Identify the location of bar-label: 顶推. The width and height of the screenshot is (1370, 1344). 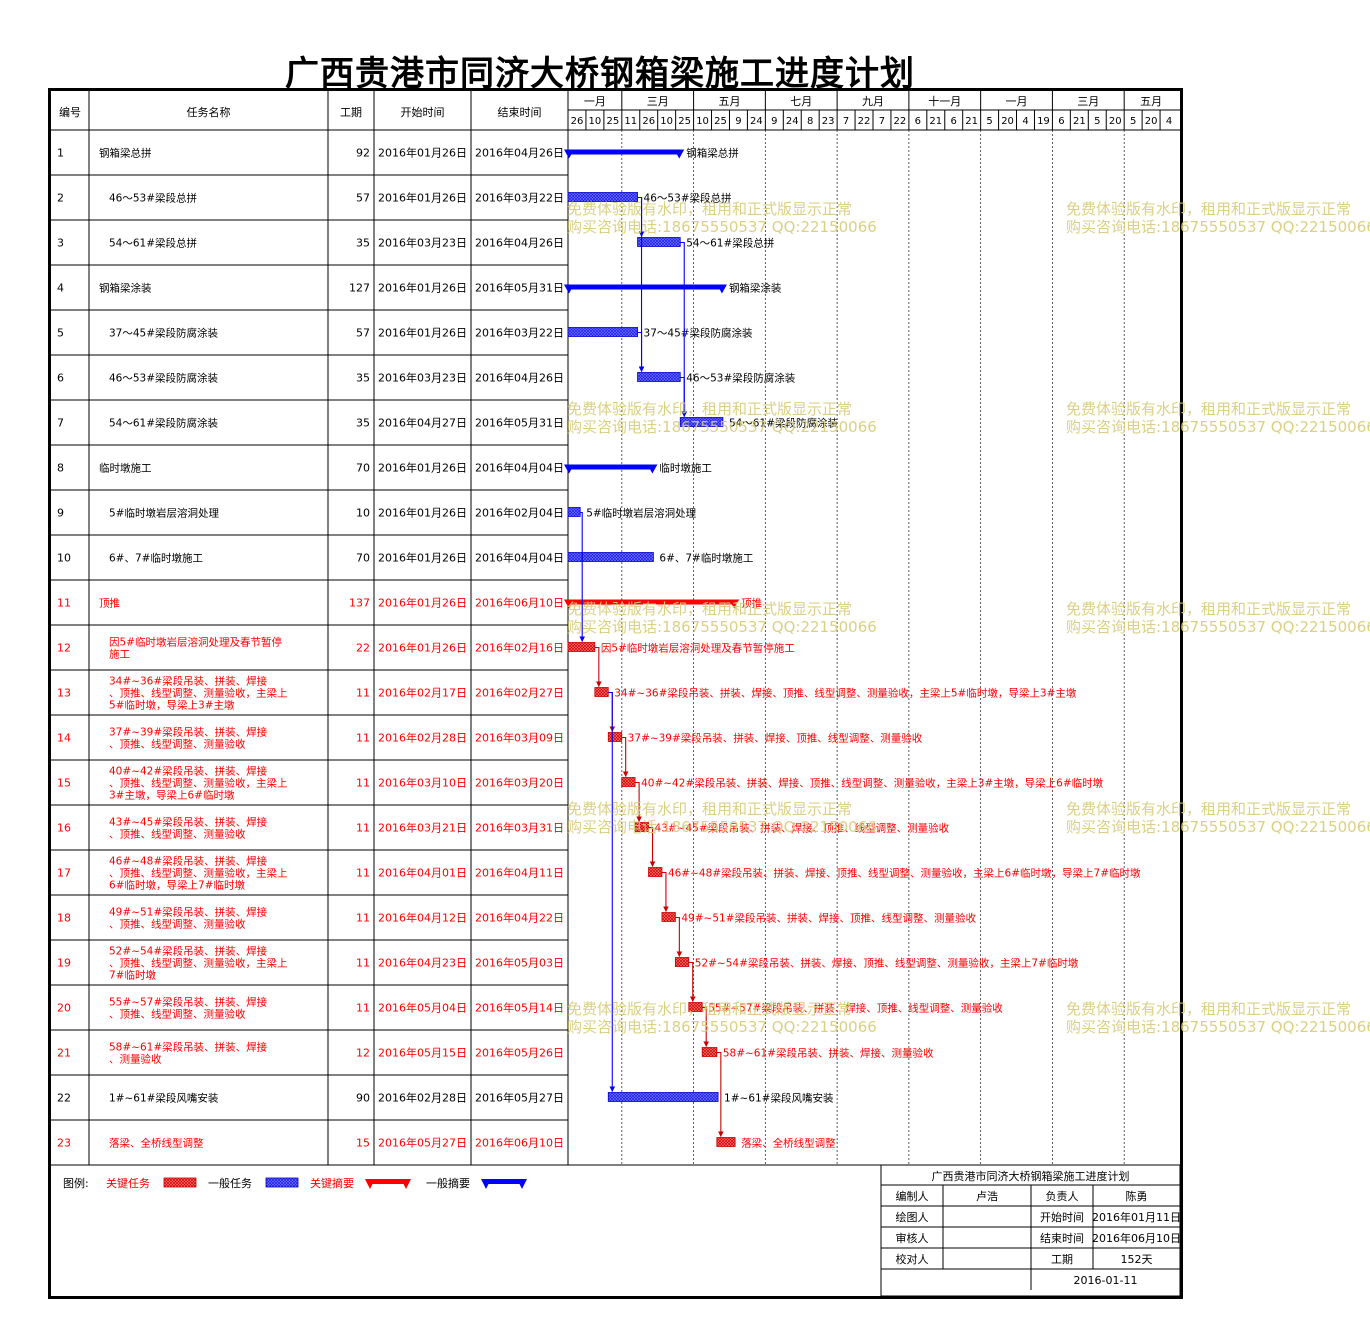
(751, 603).